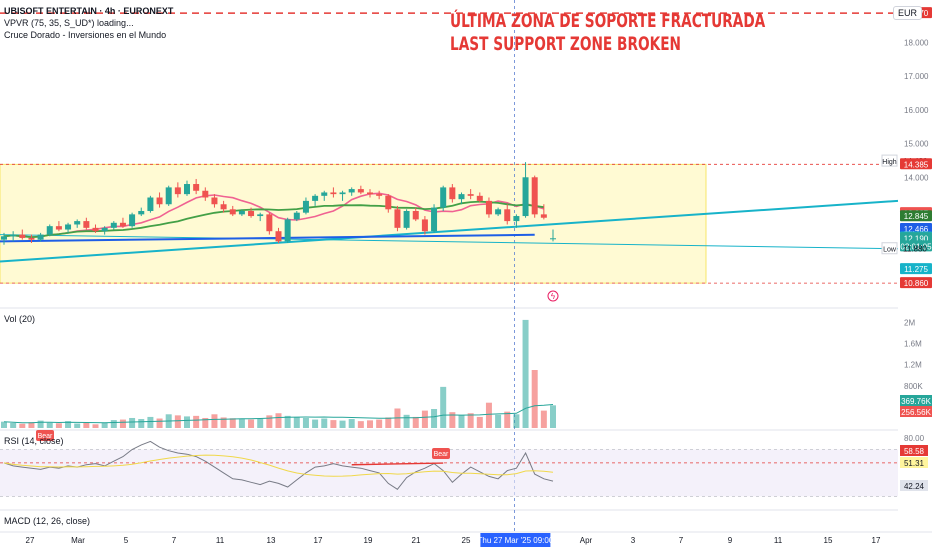  Describe the element at coordinates (889, 162) in the screenshot. I see `hl-tag-text: High` at that location.